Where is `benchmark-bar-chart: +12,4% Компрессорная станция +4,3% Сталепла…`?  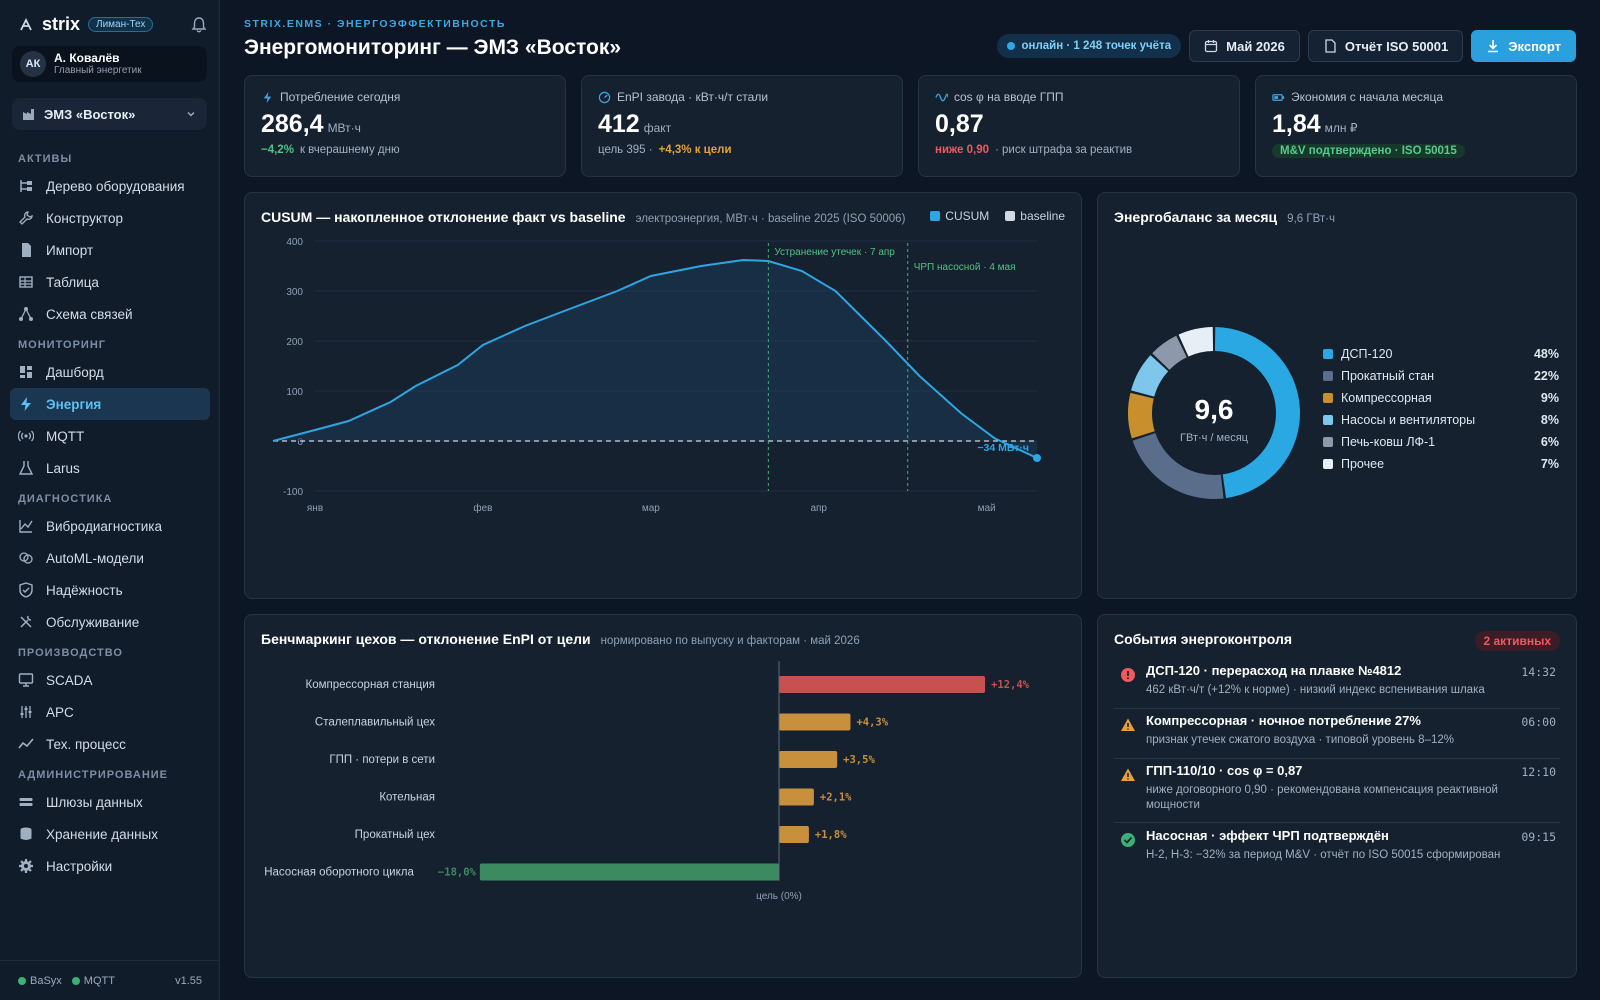
benchmark-bar-chart: +12,4% Компрессорная станция +4,3% Сталепла… is located at coordinates (647, 781).